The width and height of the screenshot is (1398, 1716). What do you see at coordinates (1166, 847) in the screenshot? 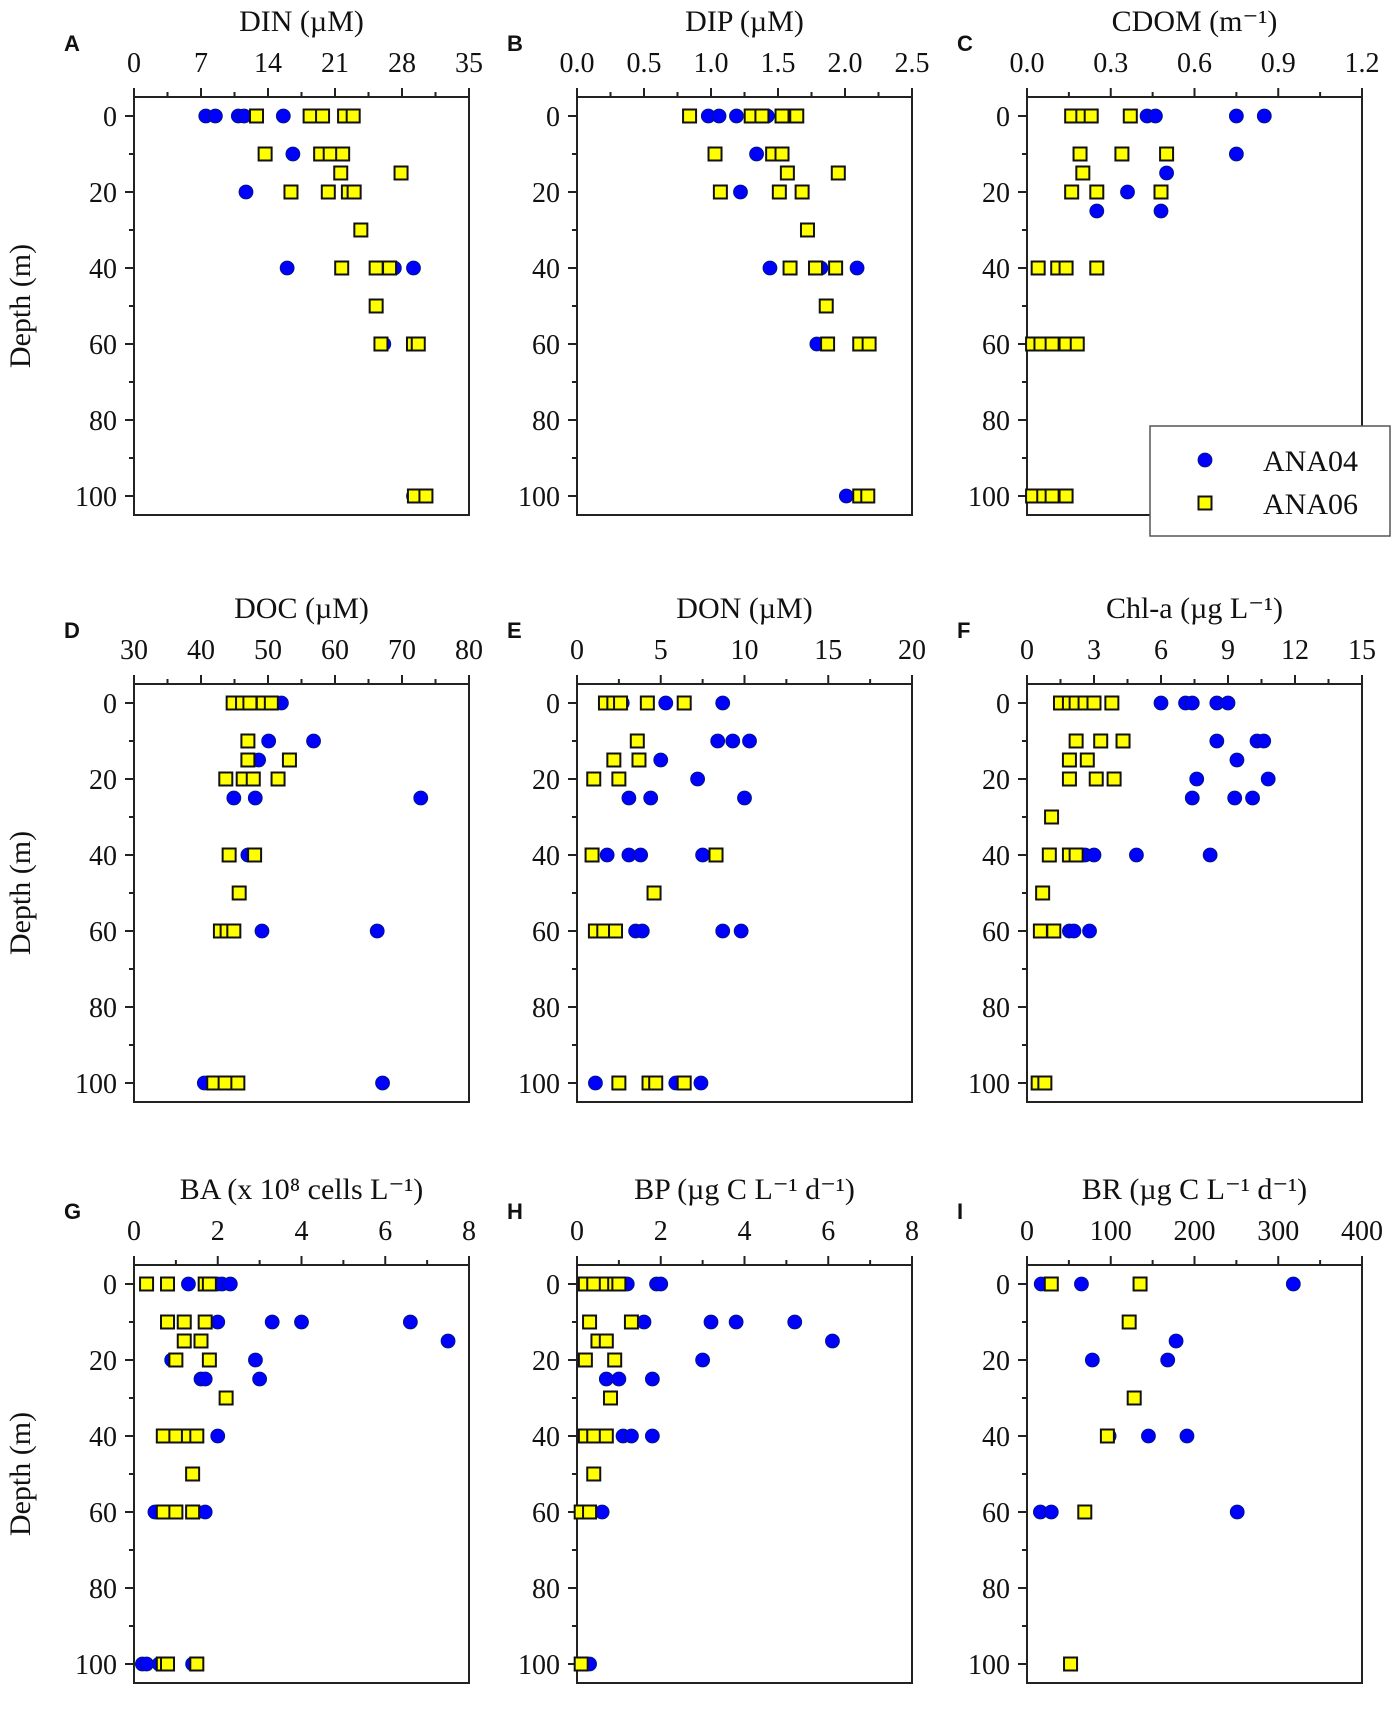
I see `panel-f: Chl-a (µg L⁻¹) F 0 3 6 9 12 15 0 20 40 60 80 100` at bounding box center [1166, 847].